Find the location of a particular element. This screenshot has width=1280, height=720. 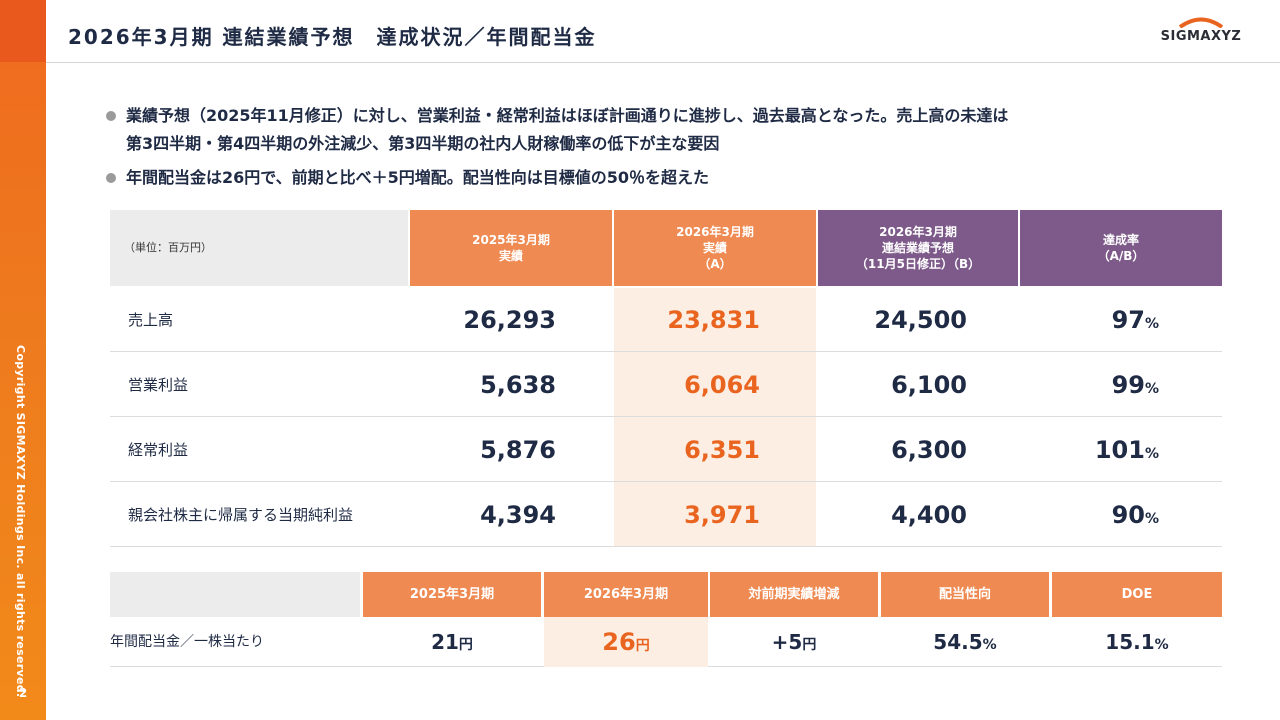

dividend-row: 年間配当金／一株当たり 21円 26円 +5円 54.5% 15.1% is located at coordinates (666, 642).